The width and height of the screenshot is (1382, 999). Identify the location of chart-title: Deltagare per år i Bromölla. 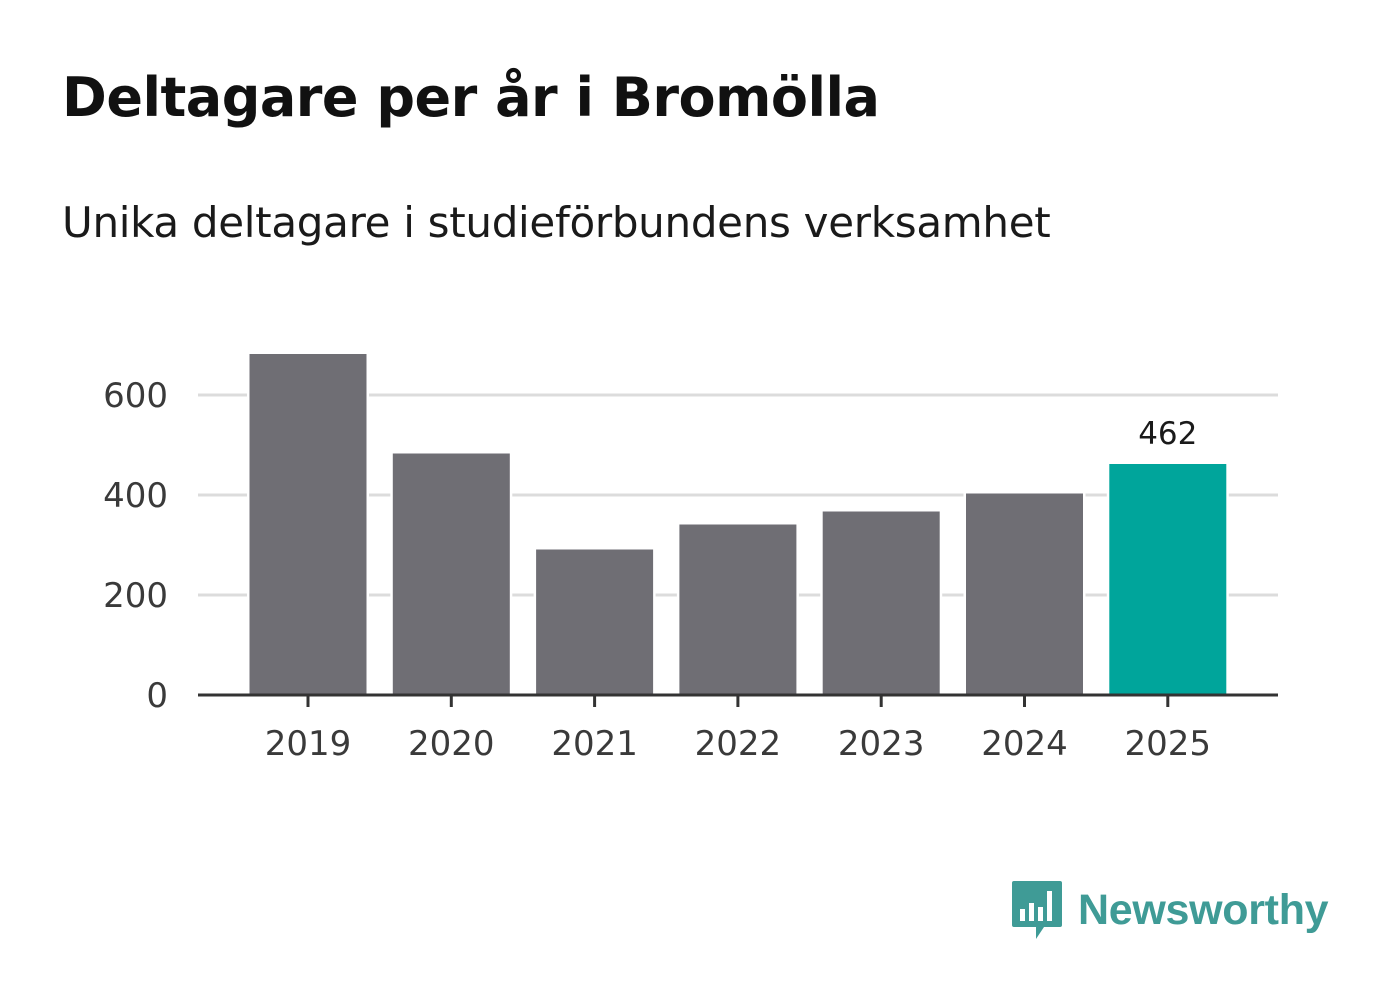
(471, 97).